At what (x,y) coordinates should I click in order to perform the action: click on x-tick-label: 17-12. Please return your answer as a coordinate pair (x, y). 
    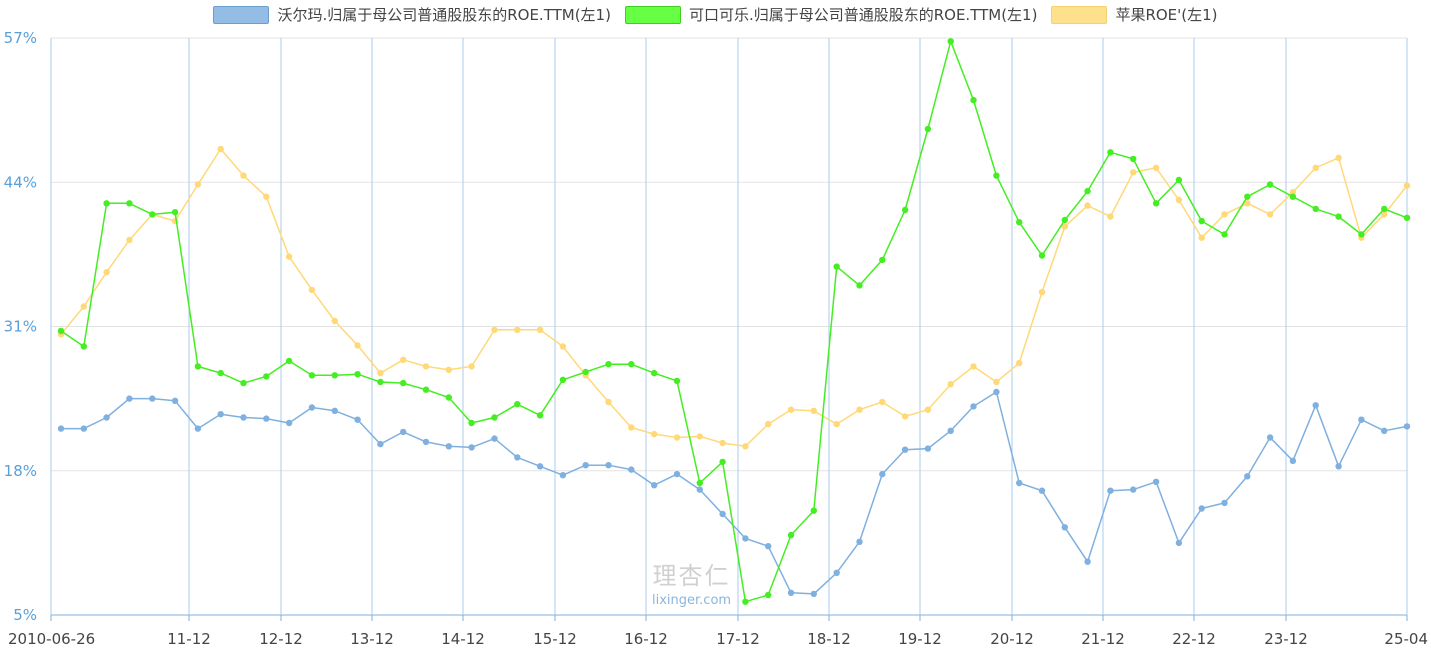
    Looking at the image, I should click on (738, 639).